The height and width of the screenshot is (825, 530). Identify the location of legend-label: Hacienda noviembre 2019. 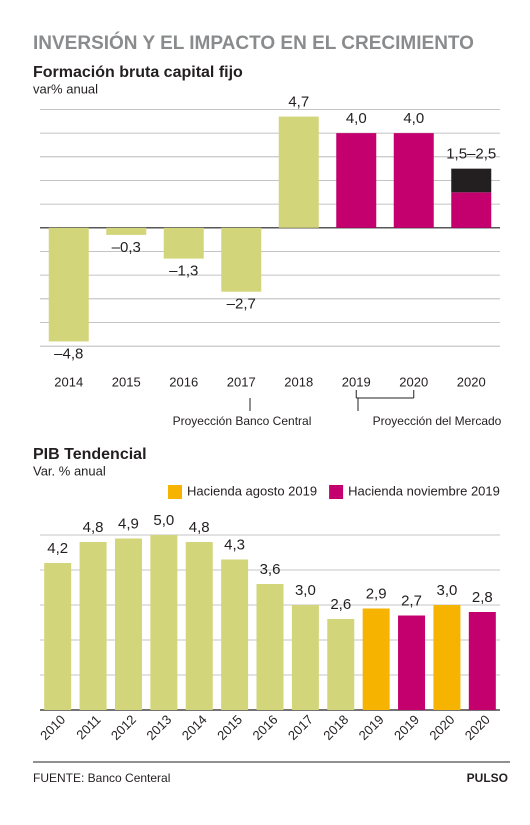
(424, 490).